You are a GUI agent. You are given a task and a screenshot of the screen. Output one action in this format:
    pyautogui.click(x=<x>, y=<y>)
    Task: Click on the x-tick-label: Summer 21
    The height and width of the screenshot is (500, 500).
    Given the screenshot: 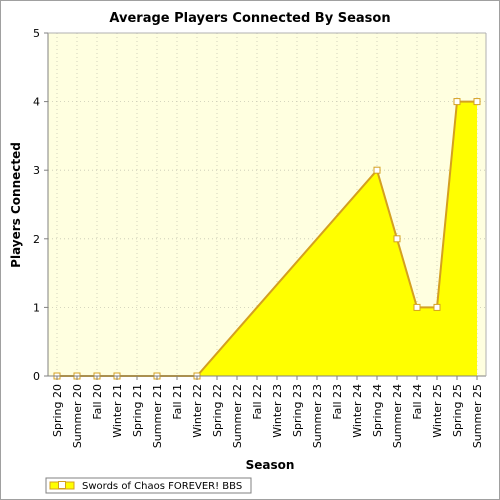 What is the action you would take?
    pyautogui.click(x=157, y=416)
    